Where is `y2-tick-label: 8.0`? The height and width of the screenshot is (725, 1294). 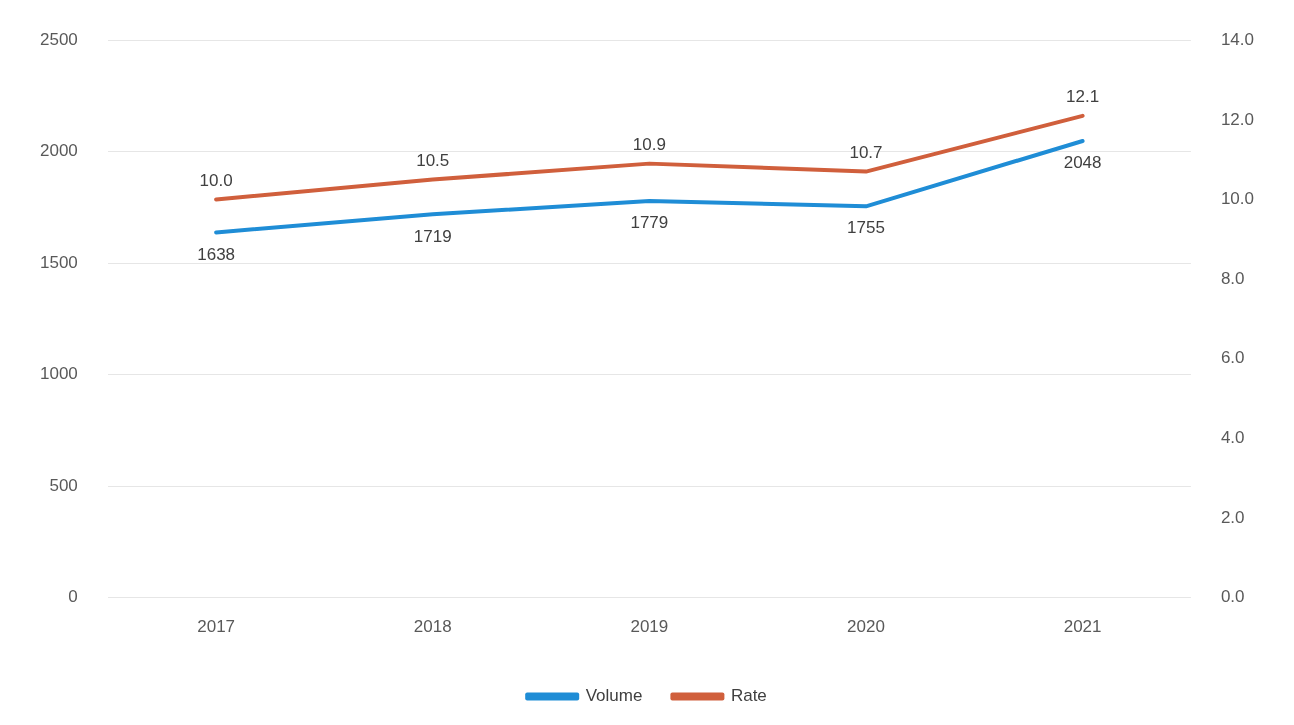
y2-tick-label: 8.0 is located at coordinates (1232, 278).